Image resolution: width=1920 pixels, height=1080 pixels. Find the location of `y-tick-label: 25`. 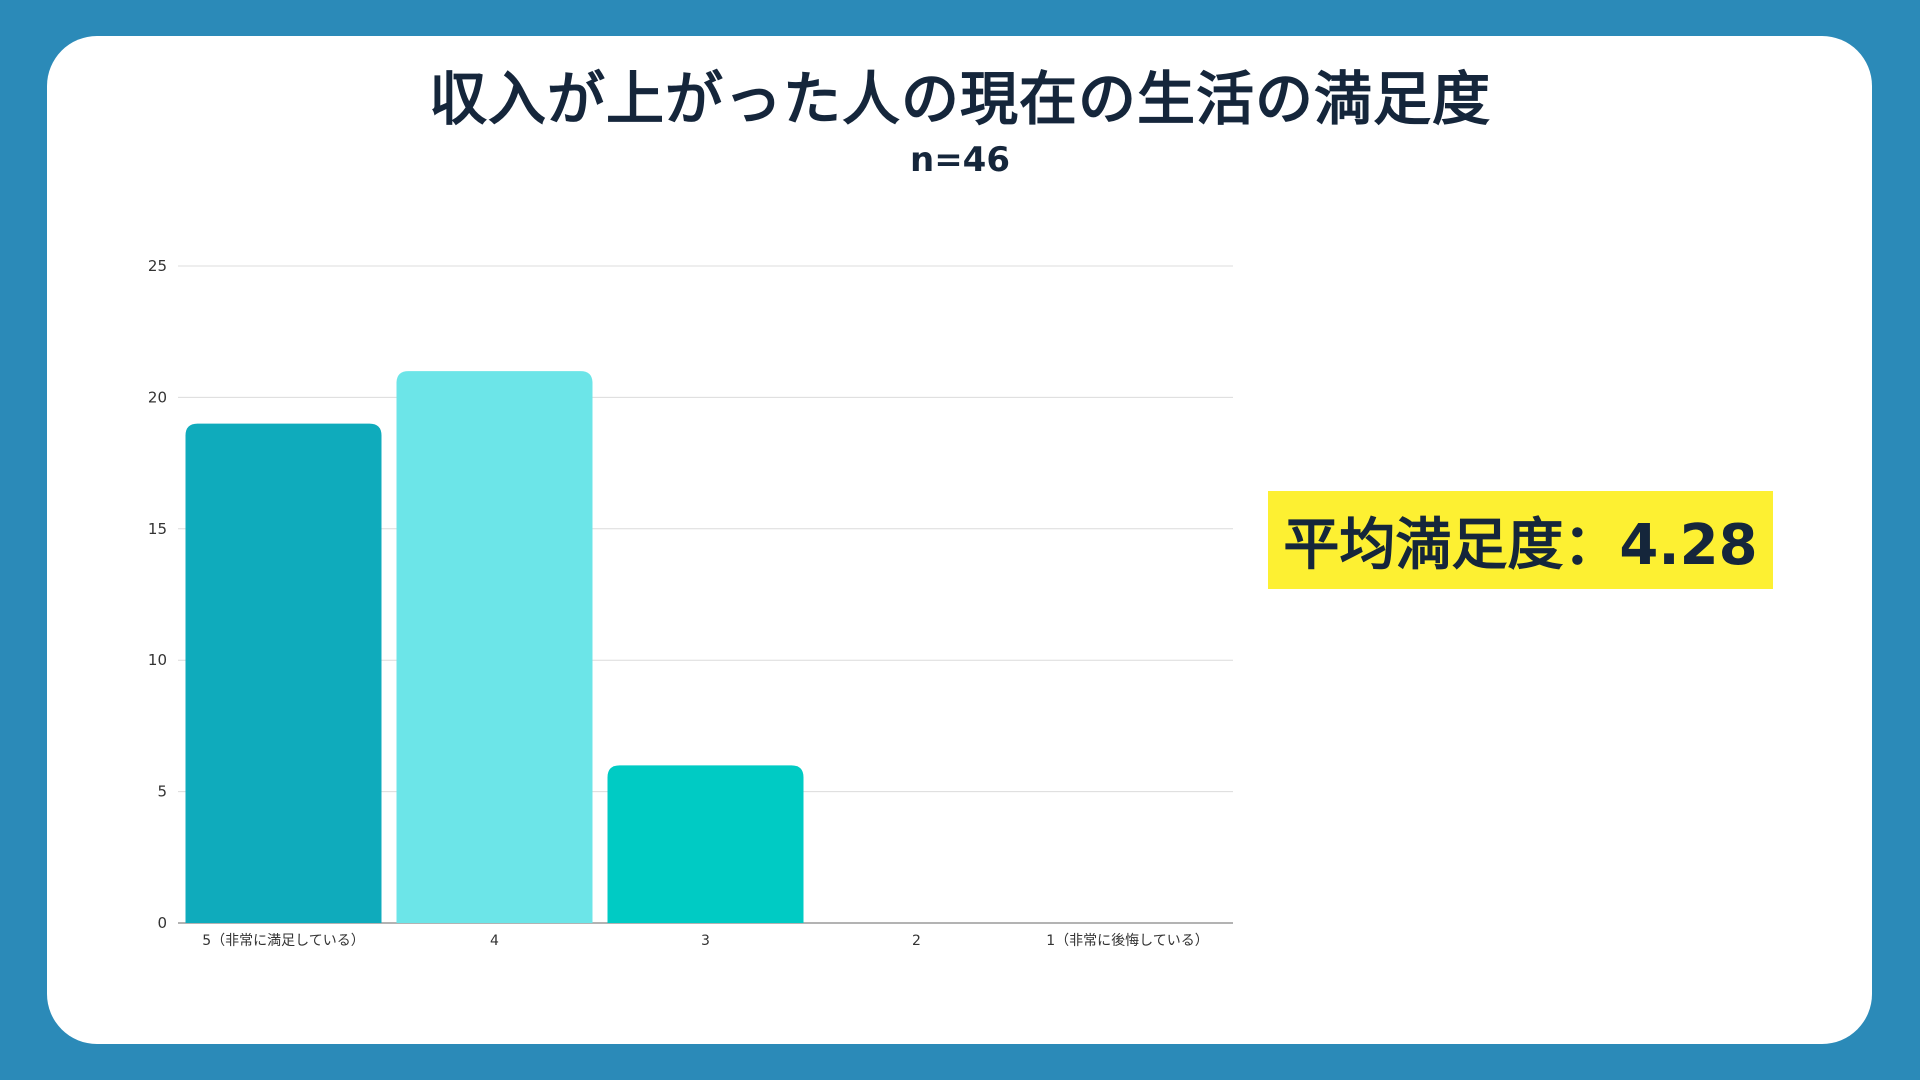

y-tick-label: 25 is located at coordinates (157, 266).